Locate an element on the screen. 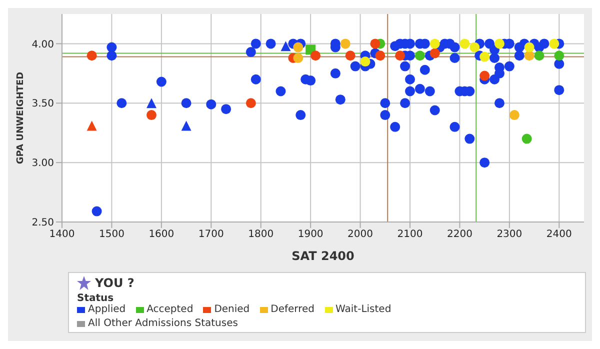 The width and height of the screenshot is (600, 349). legend-label: Denied is located at coordinates (231, 309).